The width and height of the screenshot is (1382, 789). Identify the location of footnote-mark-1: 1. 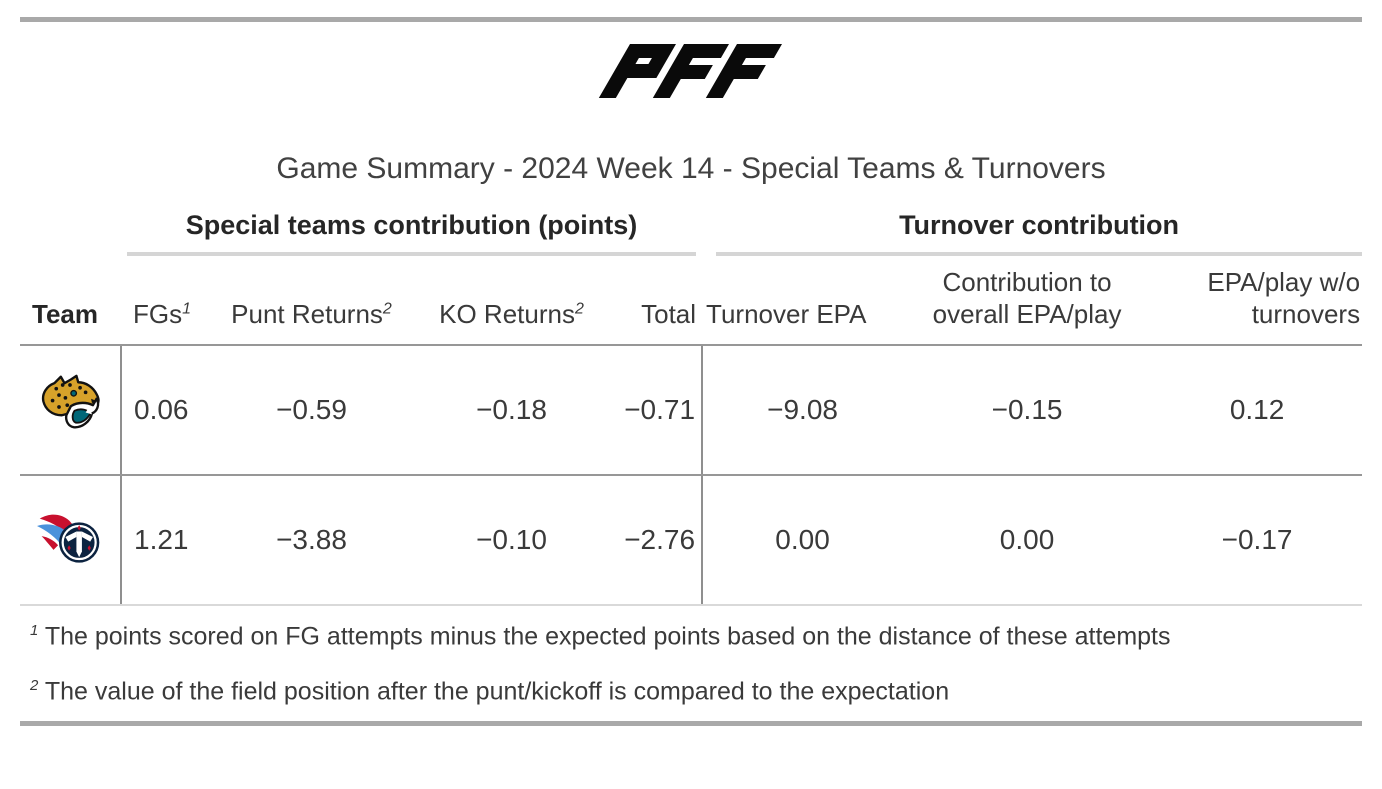
(187, 309).